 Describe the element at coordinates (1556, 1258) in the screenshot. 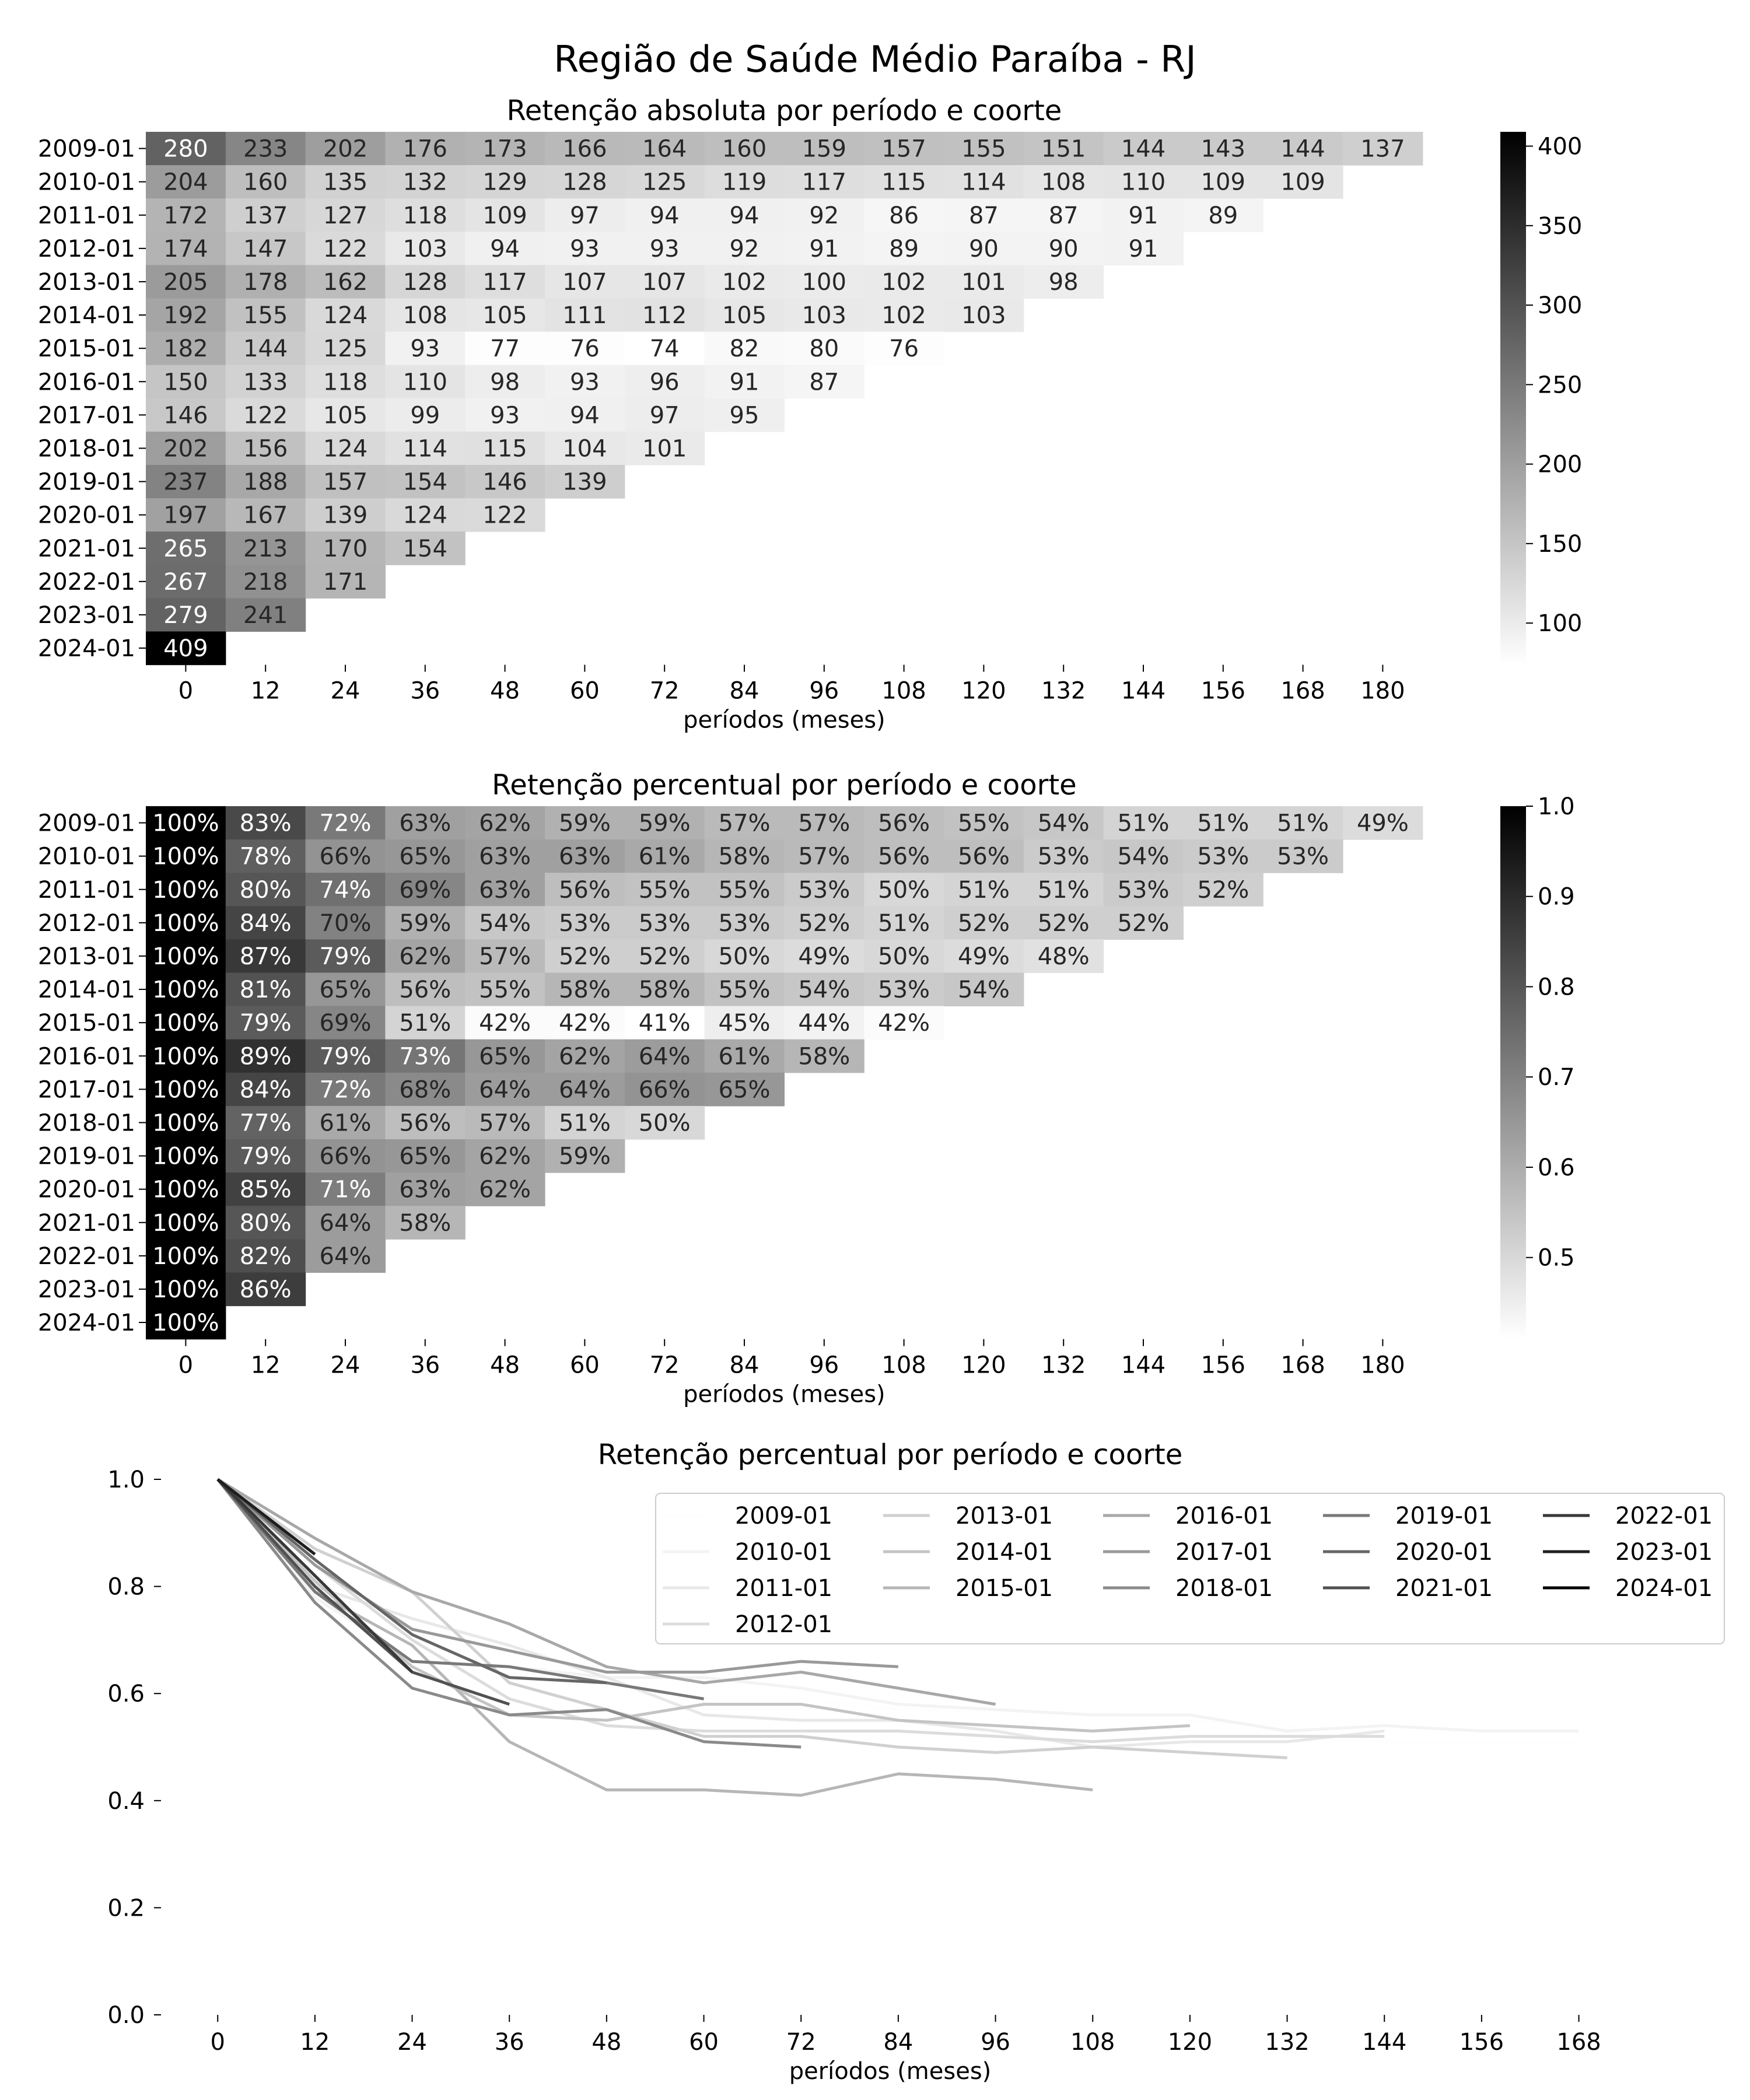

I see `colorbar-tick-label: 0.5` at that location.